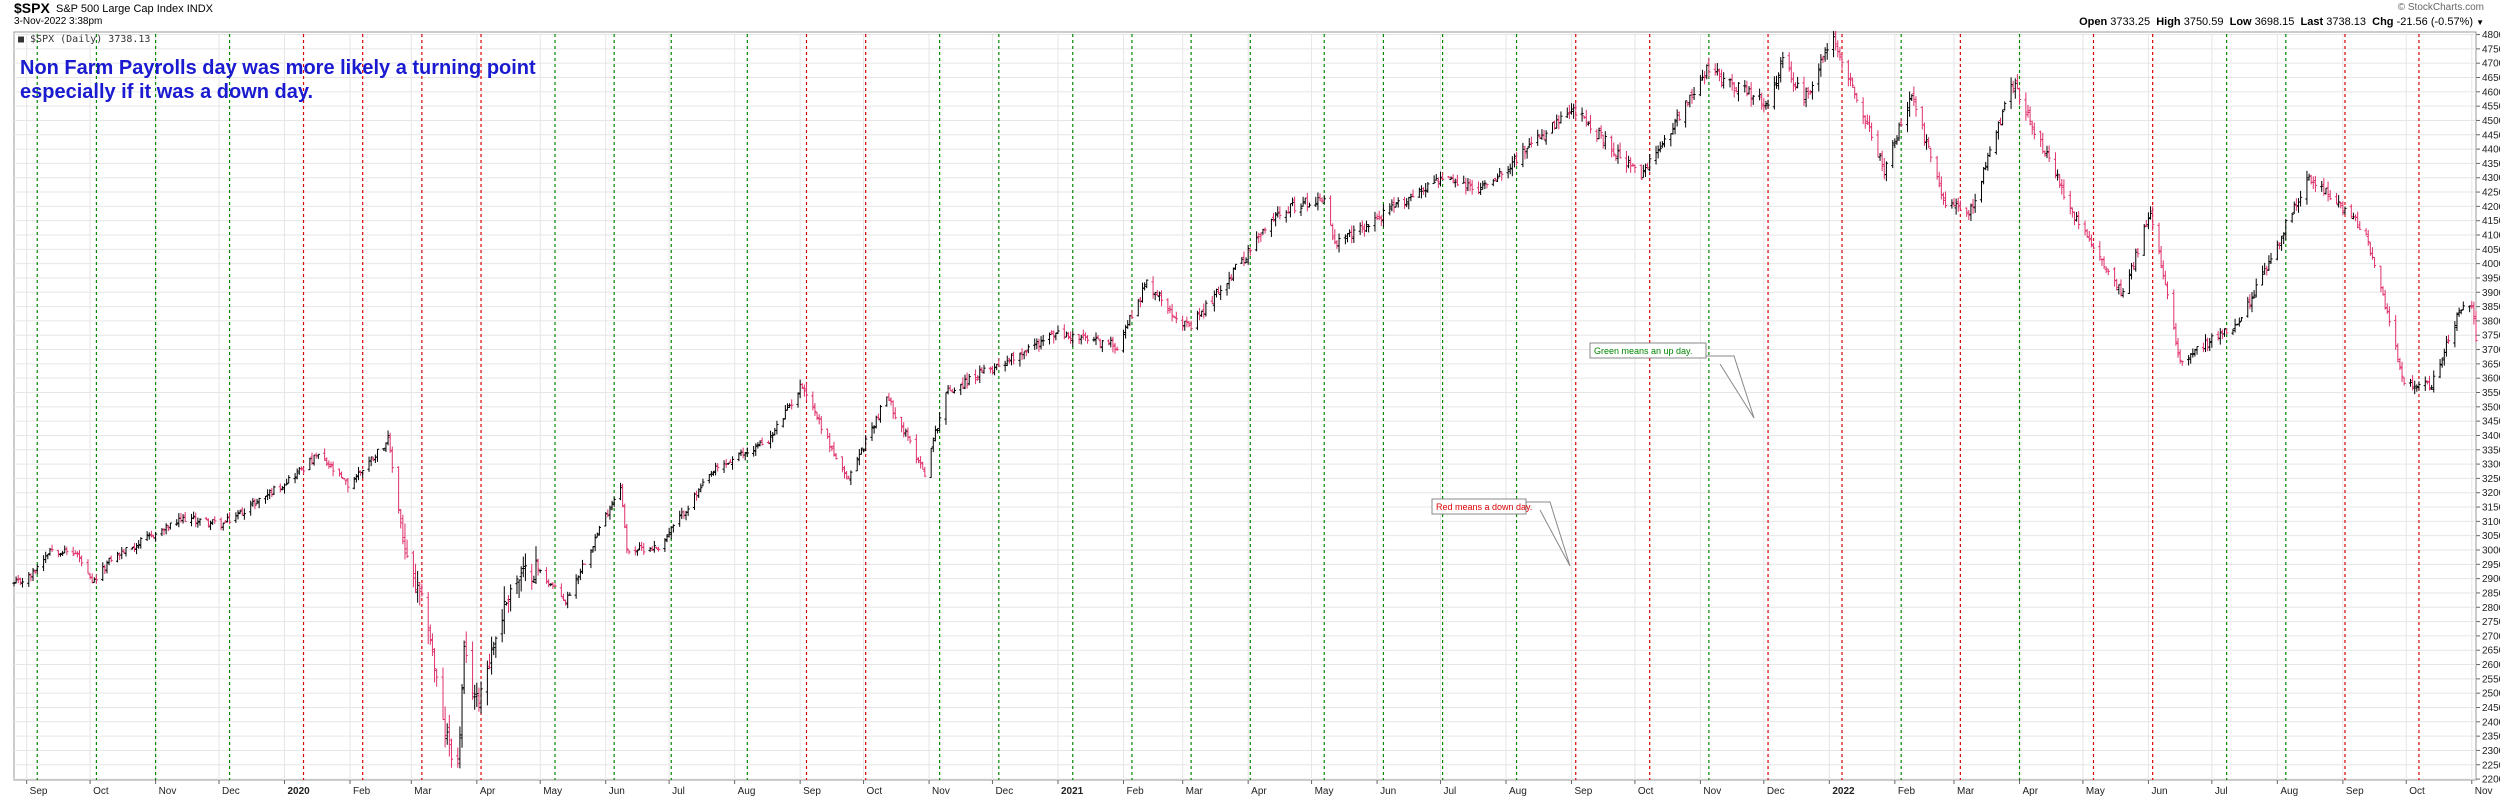  What do you see at coordinates (2491, 722) in the screenshot?
I see `y-tick-label: 2400` at bounding box center [2491, 722].